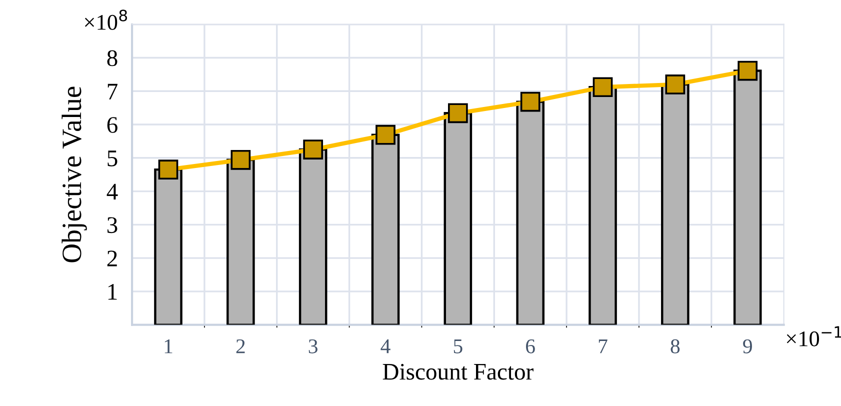 The image size is (841, 406). What do you see at coordinates (112, 125) in the screenshot?
I see `y-tick-label: 6` at bounding box center [112, 125].